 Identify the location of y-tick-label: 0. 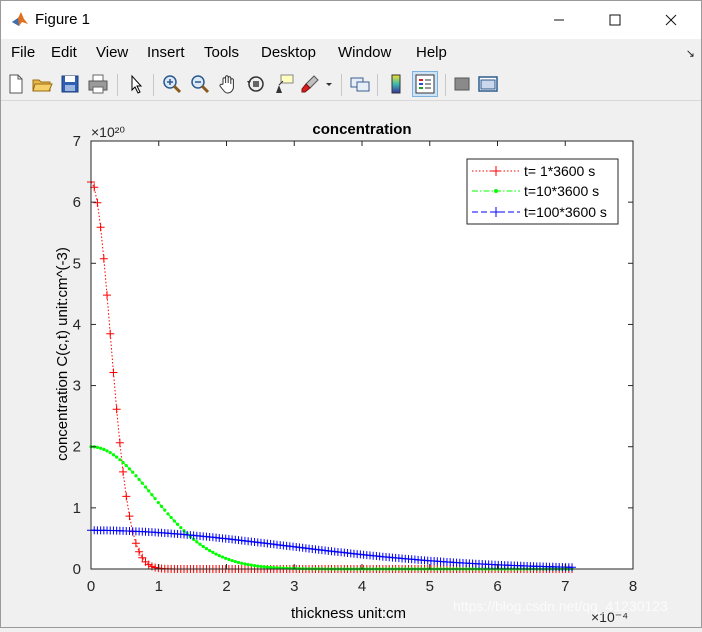
(77, 569).